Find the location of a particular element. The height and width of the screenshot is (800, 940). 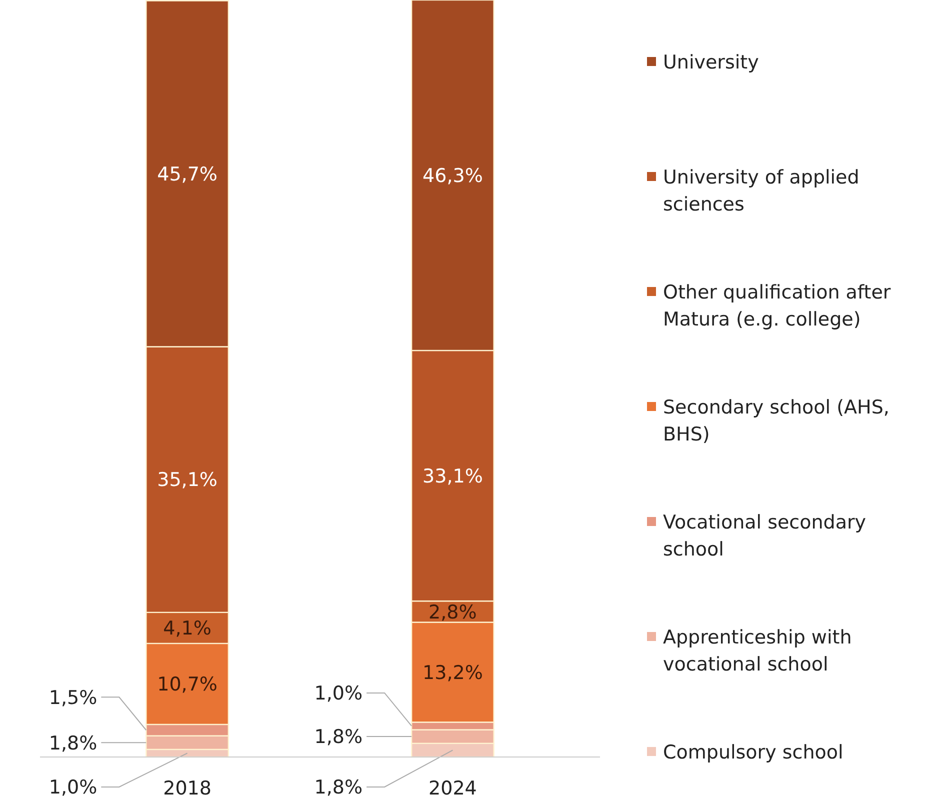

data-label: 45,7% is located at coordinates (187, 174).